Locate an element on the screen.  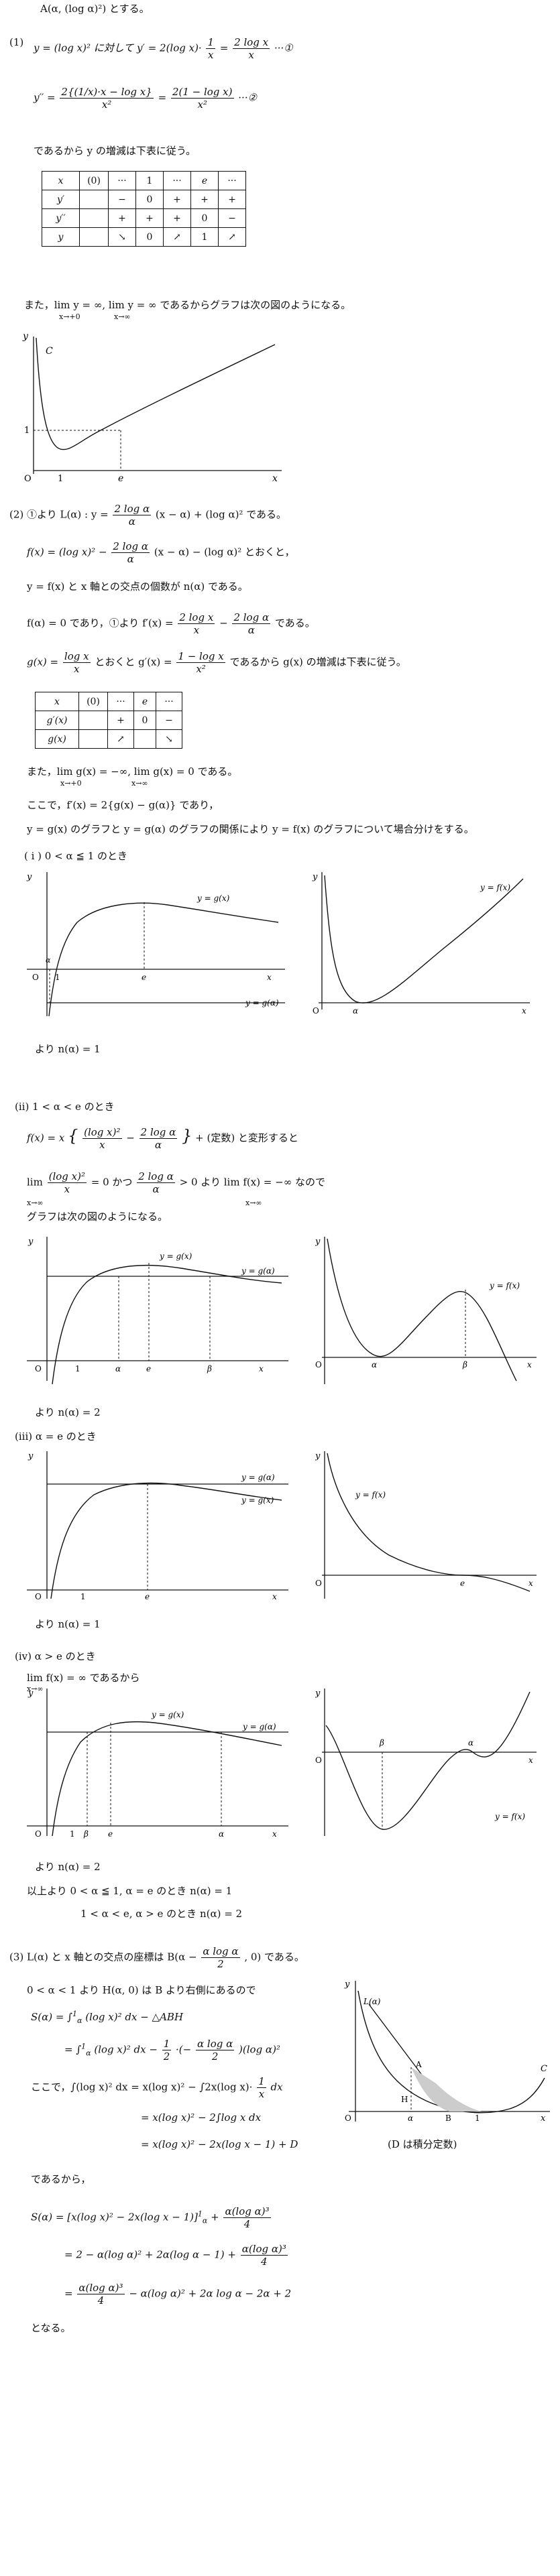
p1-graph-o-label: O is located at coordinates (28, 479).